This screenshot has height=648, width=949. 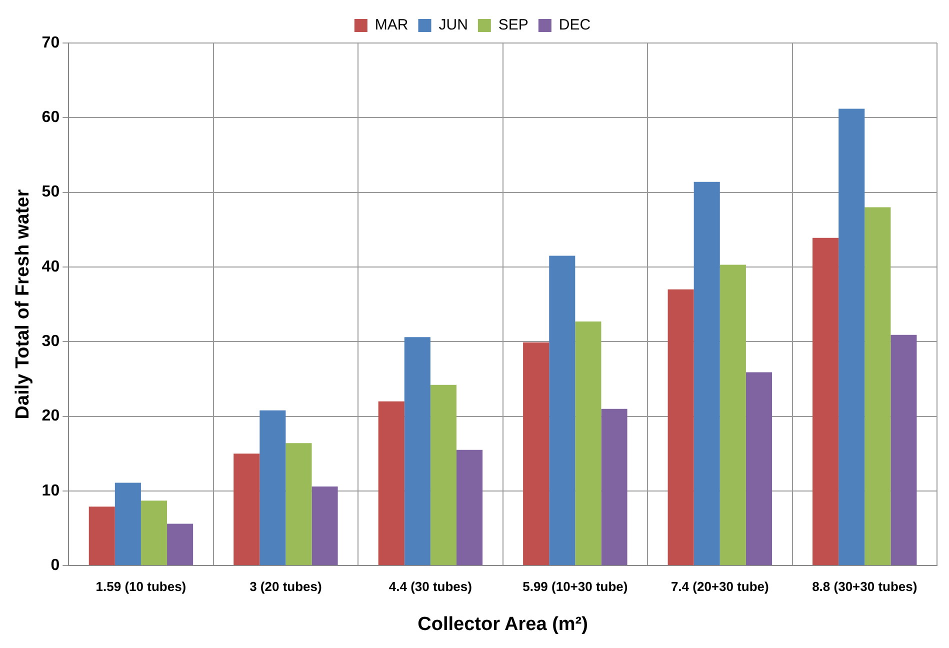 What do you see at coordinates (453, 25) in the screenshot?
I see `legend-label: JUN` at bounding box center [453, 25].